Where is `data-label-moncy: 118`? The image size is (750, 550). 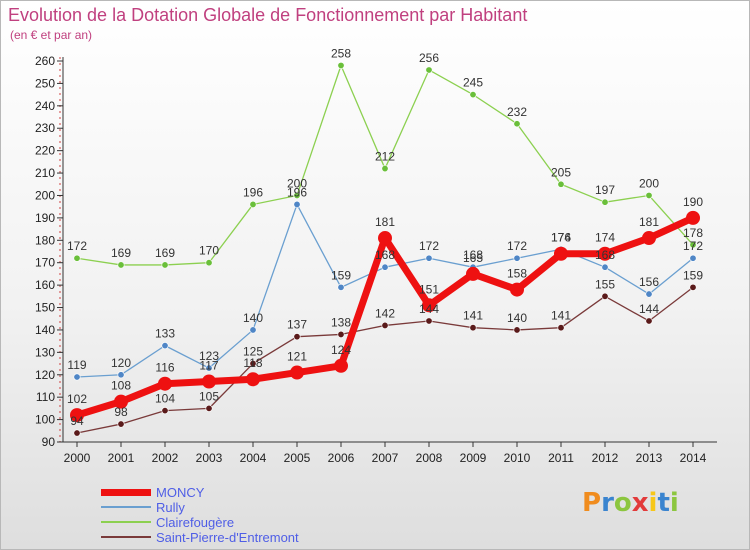 data-label-moncy: 118 is located at coordinates (252, 363).